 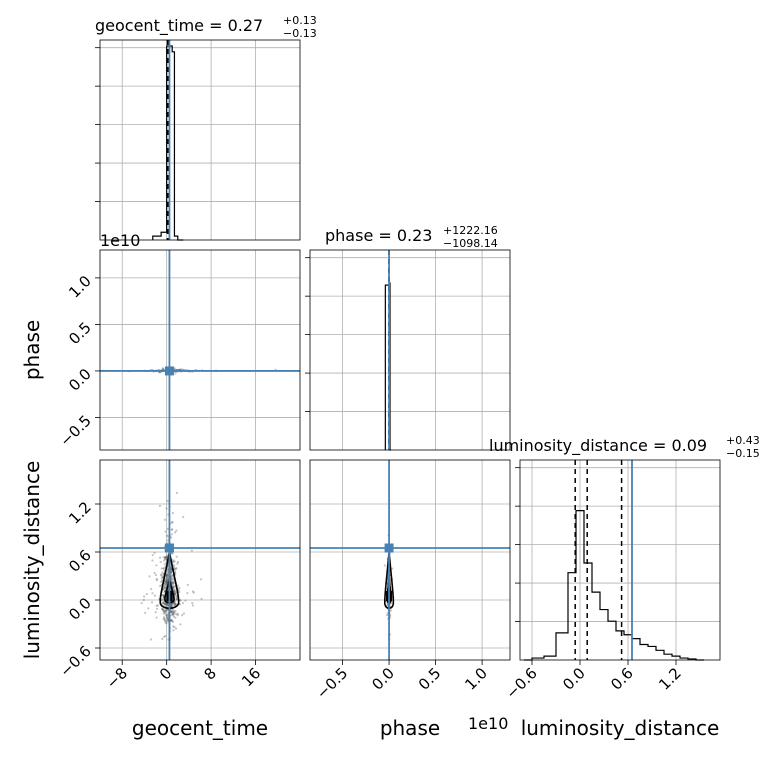 What do you see at coordinates (200, 728) in the screenshot?
I see `xlabel-geocent-time: geocent_time` at bounding box center [200, 728].